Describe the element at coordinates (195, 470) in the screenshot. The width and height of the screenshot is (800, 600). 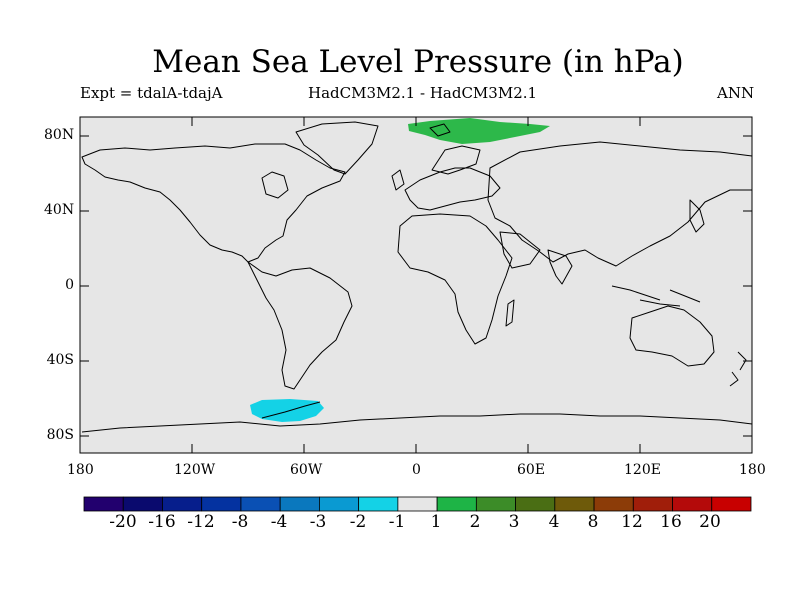
I see `lon-tick-label: 120W` at that location.